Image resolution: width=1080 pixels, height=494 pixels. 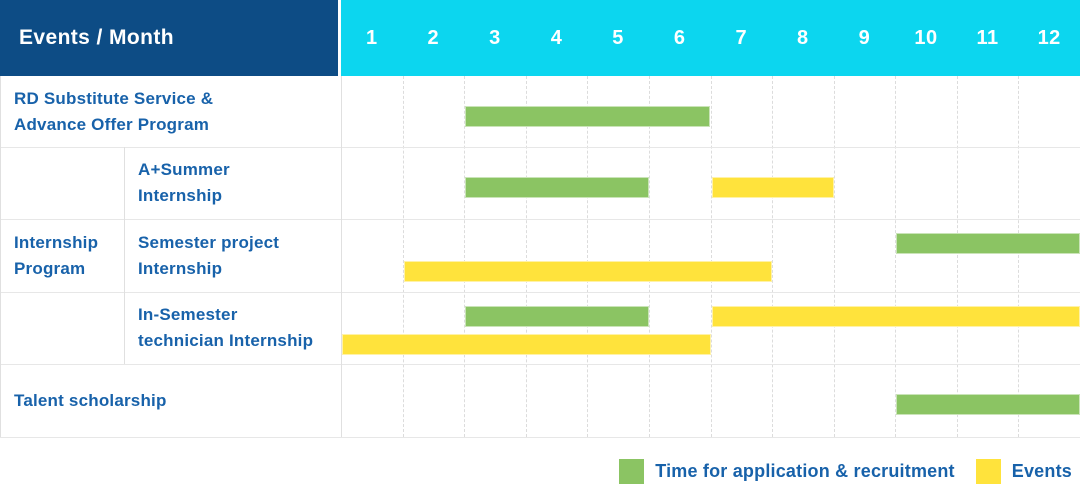 I want to click on month-header-cell: 1, so click(x=371, y=37).